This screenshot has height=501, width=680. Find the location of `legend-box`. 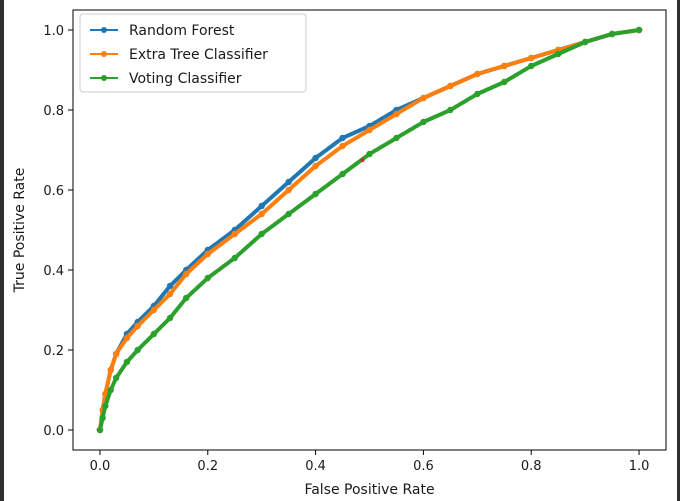

legend-box is located at coordinates (193, 53).